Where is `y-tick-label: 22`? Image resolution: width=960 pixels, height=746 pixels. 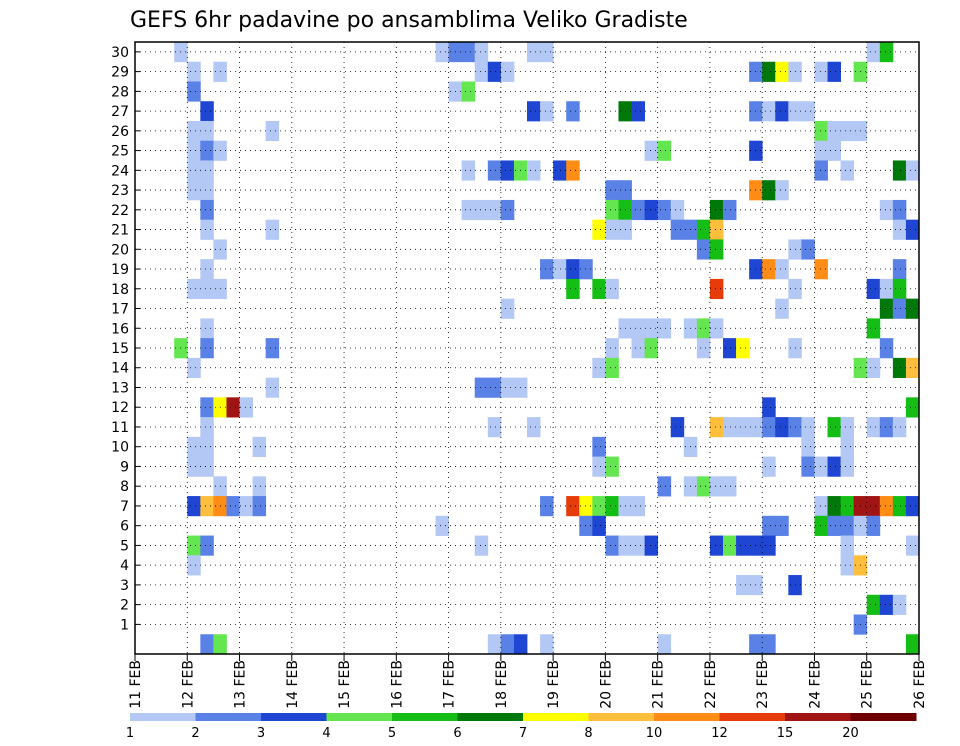 y-tick-label: 22 is located at coordinates (120, 211).